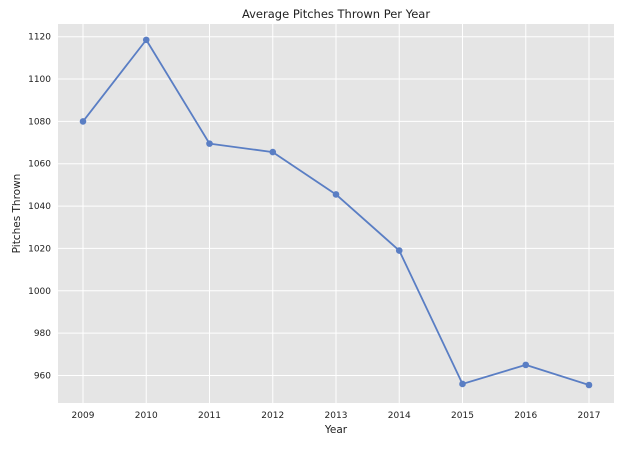 The width and height of the screenshot is (634, 454). I want to click on chart-title: Average Pitches Thrown Per Year, so click(336, 14).